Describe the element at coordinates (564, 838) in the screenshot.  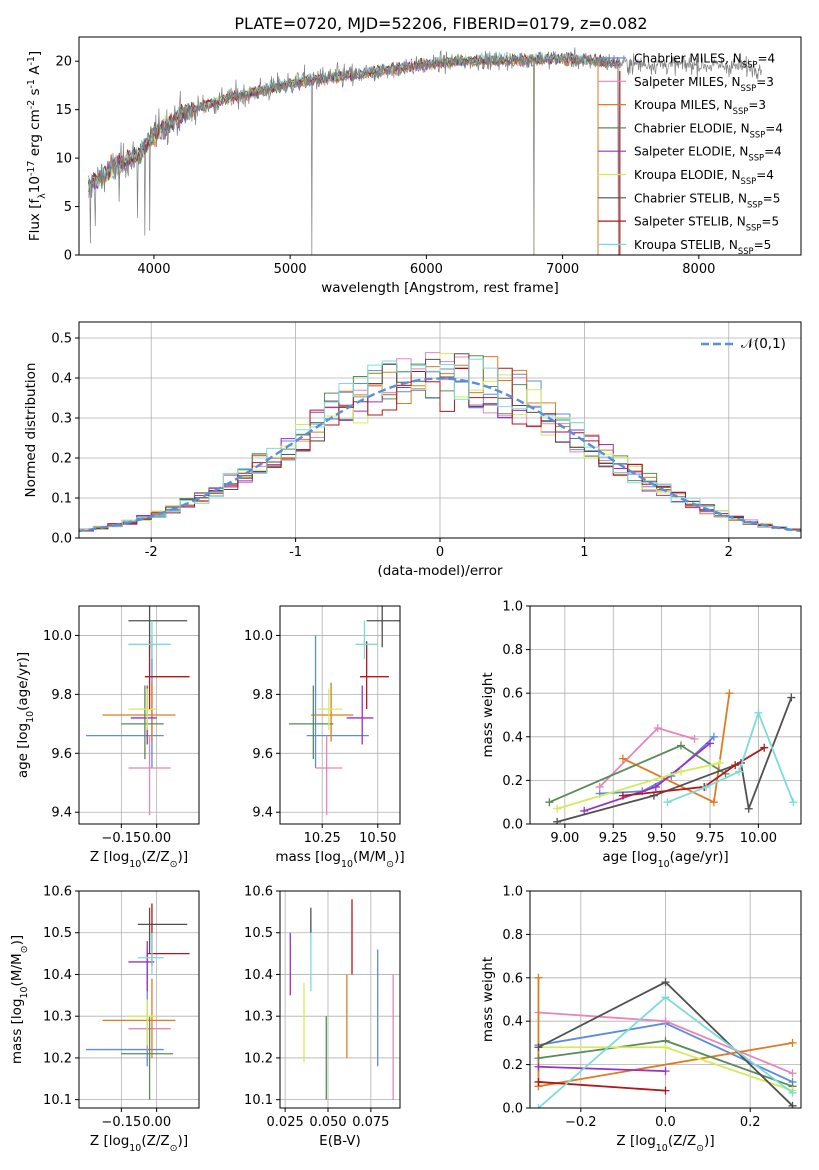
I see `x-tick-label: 9.00` at that location.